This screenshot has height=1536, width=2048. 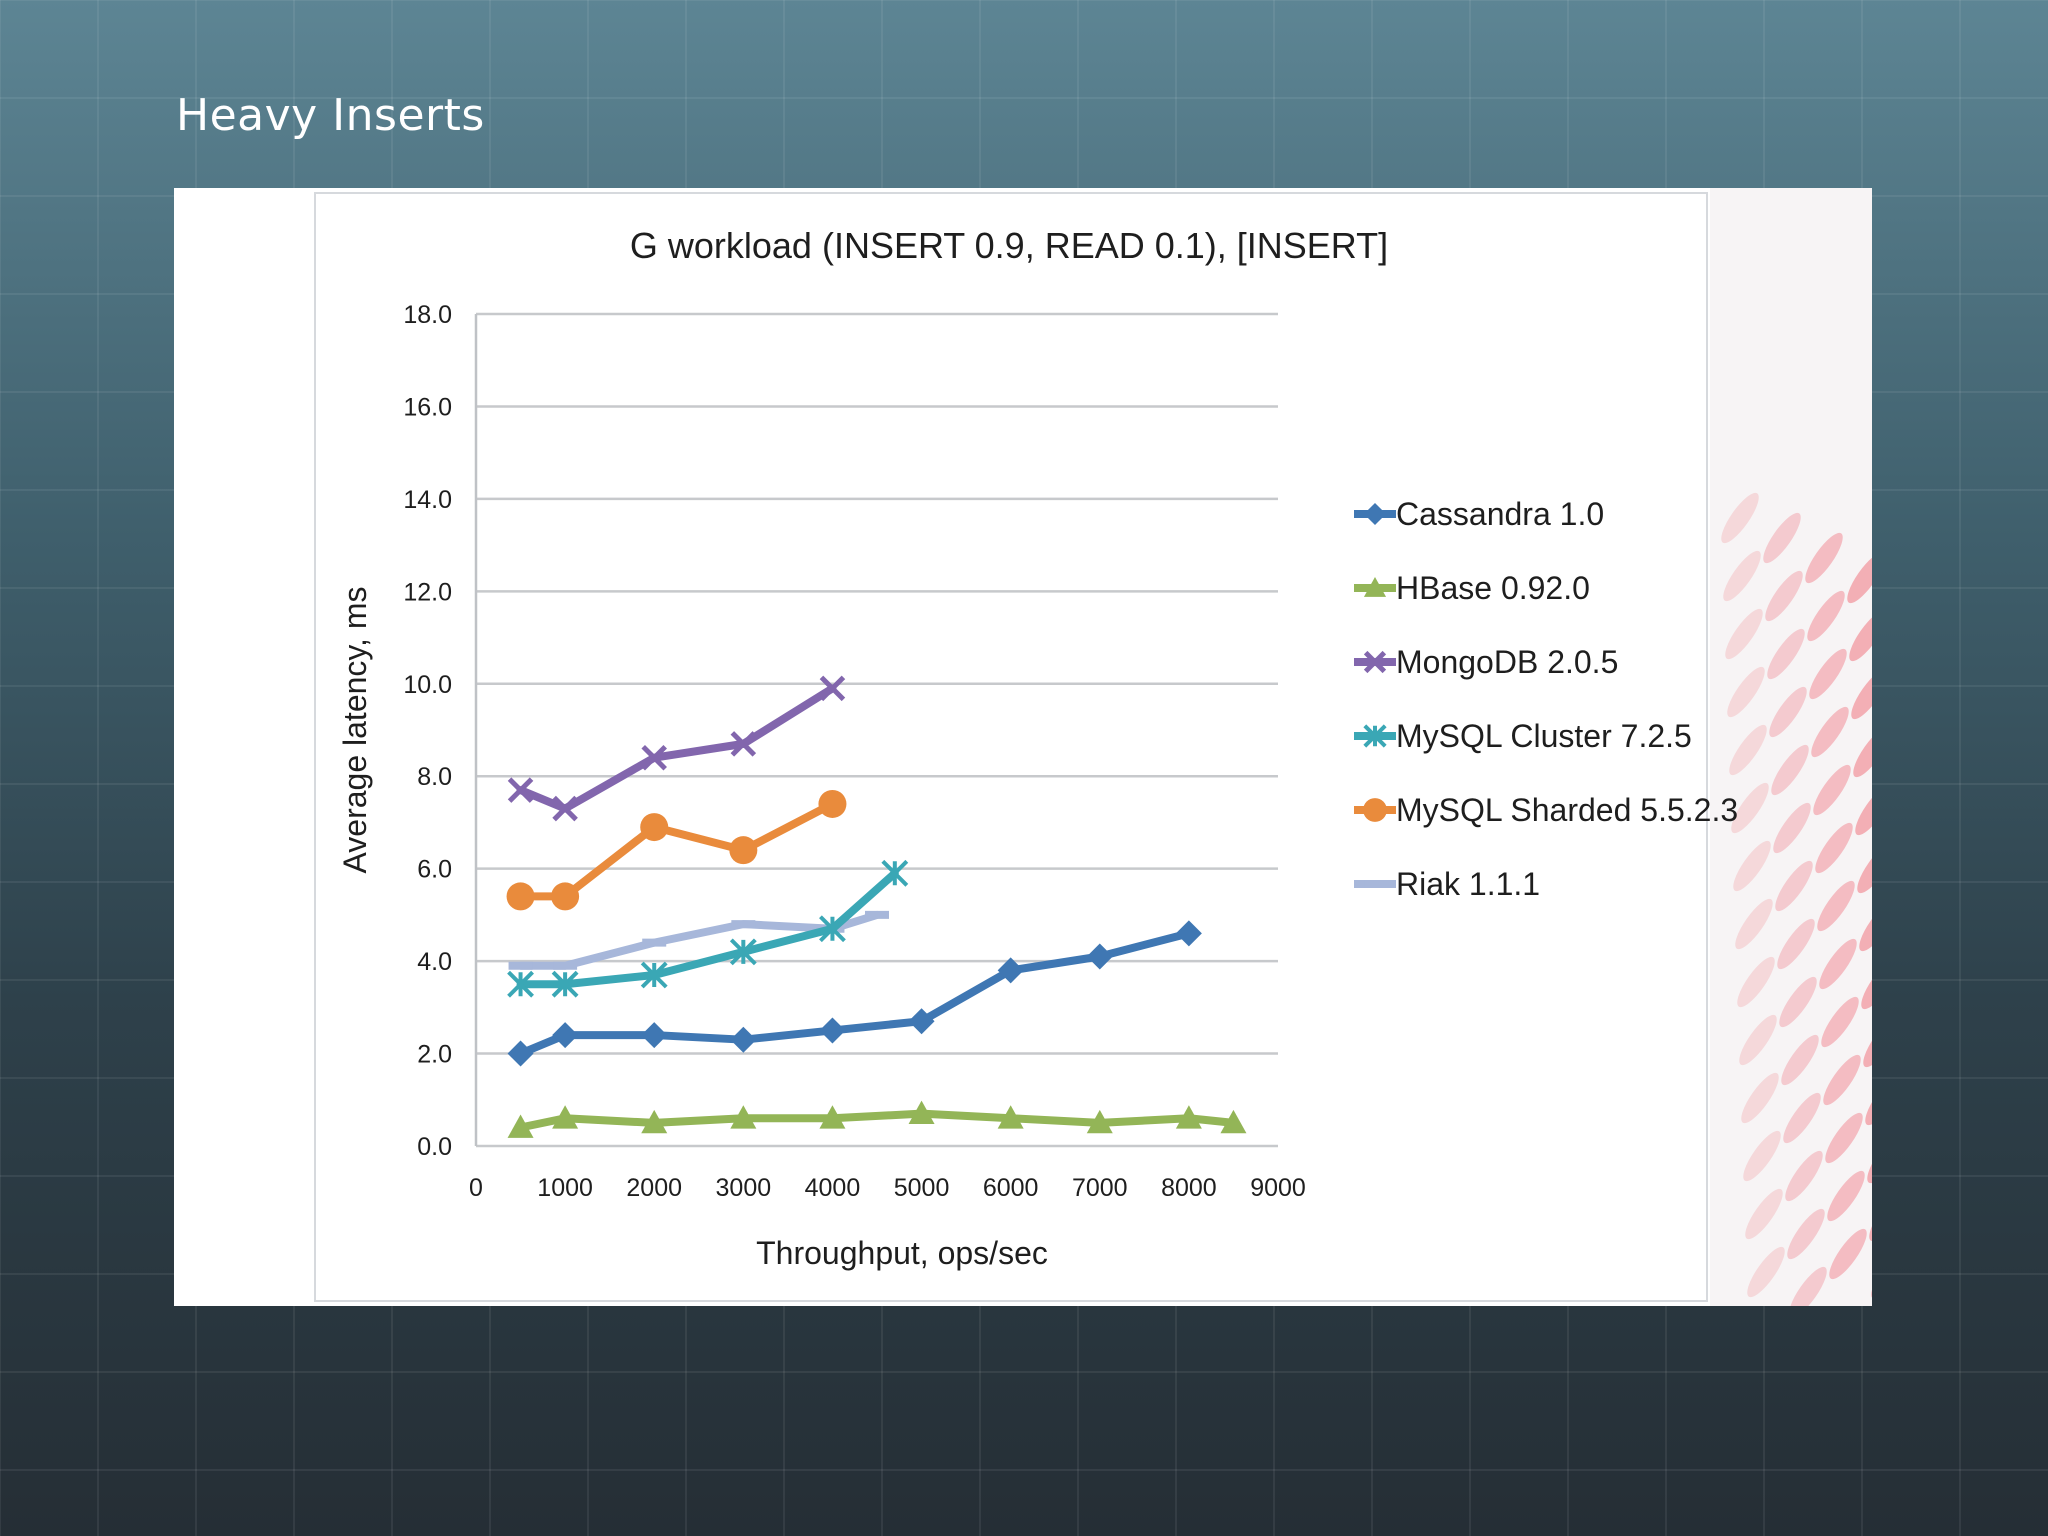 I want to click on legend-label: MongoDB 2.0.5, so click(x=1507, y=662).